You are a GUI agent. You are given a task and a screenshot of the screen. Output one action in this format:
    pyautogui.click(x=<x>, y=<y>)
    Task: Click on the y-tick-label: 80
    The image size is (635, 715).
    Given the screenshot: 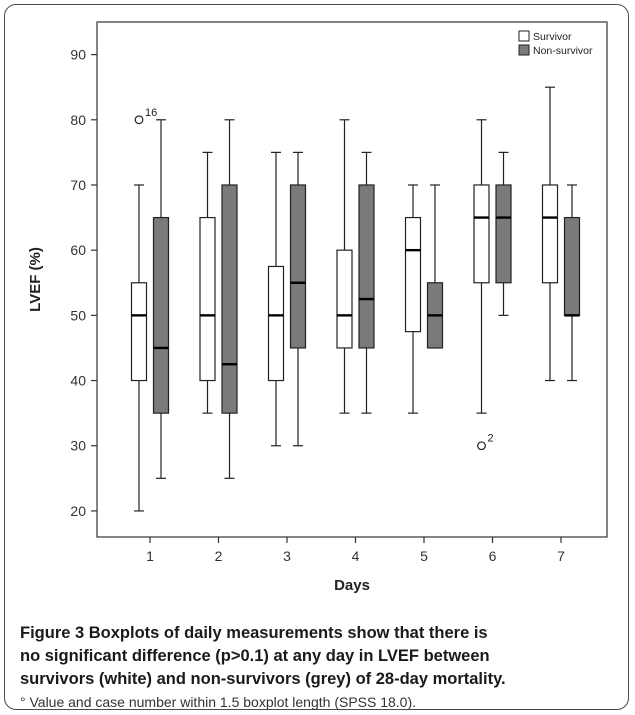 What is the action you would take?
    pyautogui.click(x=78, y=120)
    